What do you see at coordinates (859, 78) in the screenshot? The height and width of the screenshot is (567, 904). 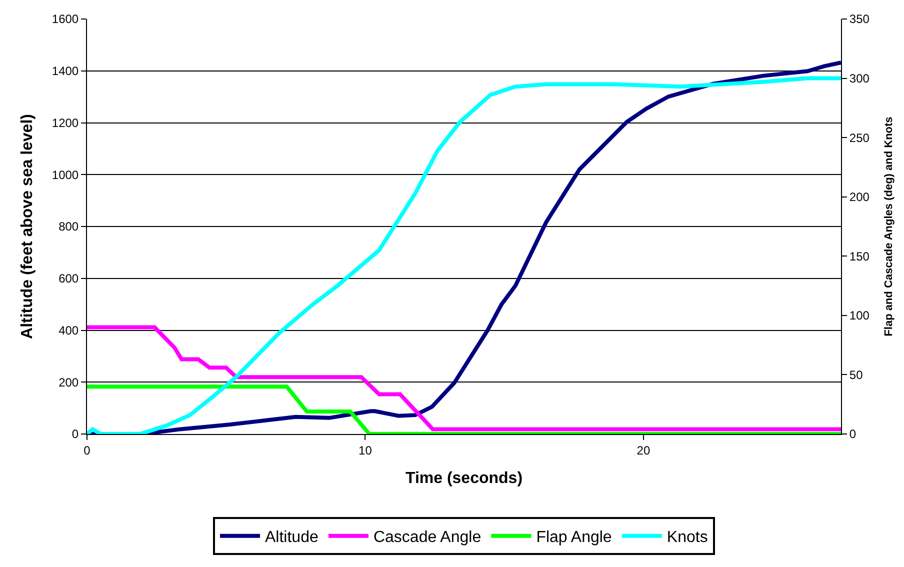 I see `y2-tick-label: 300` at bounding box center [859, 78].